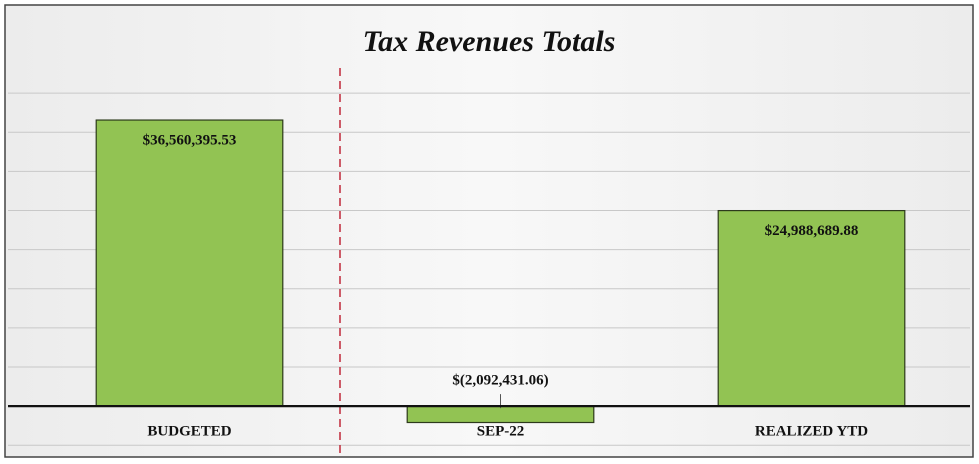  I want to click on value-label: $36,560,395.53, so click(190, 140).